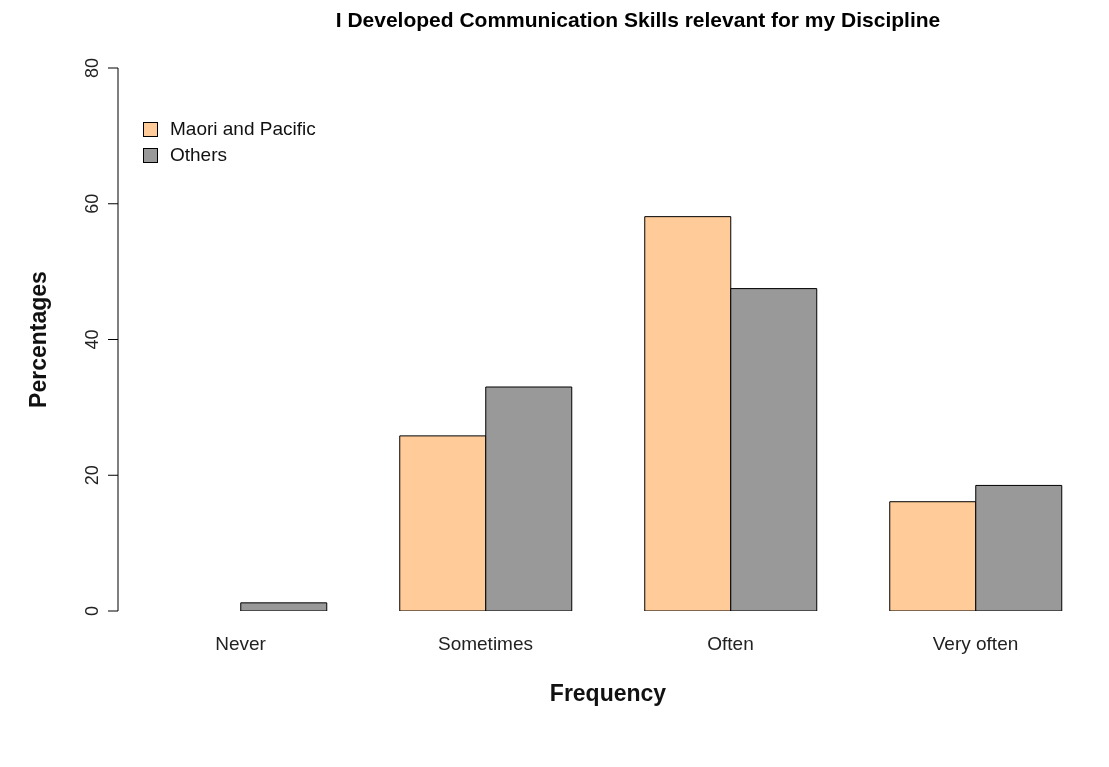 The width and height of the screenshot is (1109, 767). Describe the element at coordinates (284, 606) in the screenshot. I see `bar` at that location.